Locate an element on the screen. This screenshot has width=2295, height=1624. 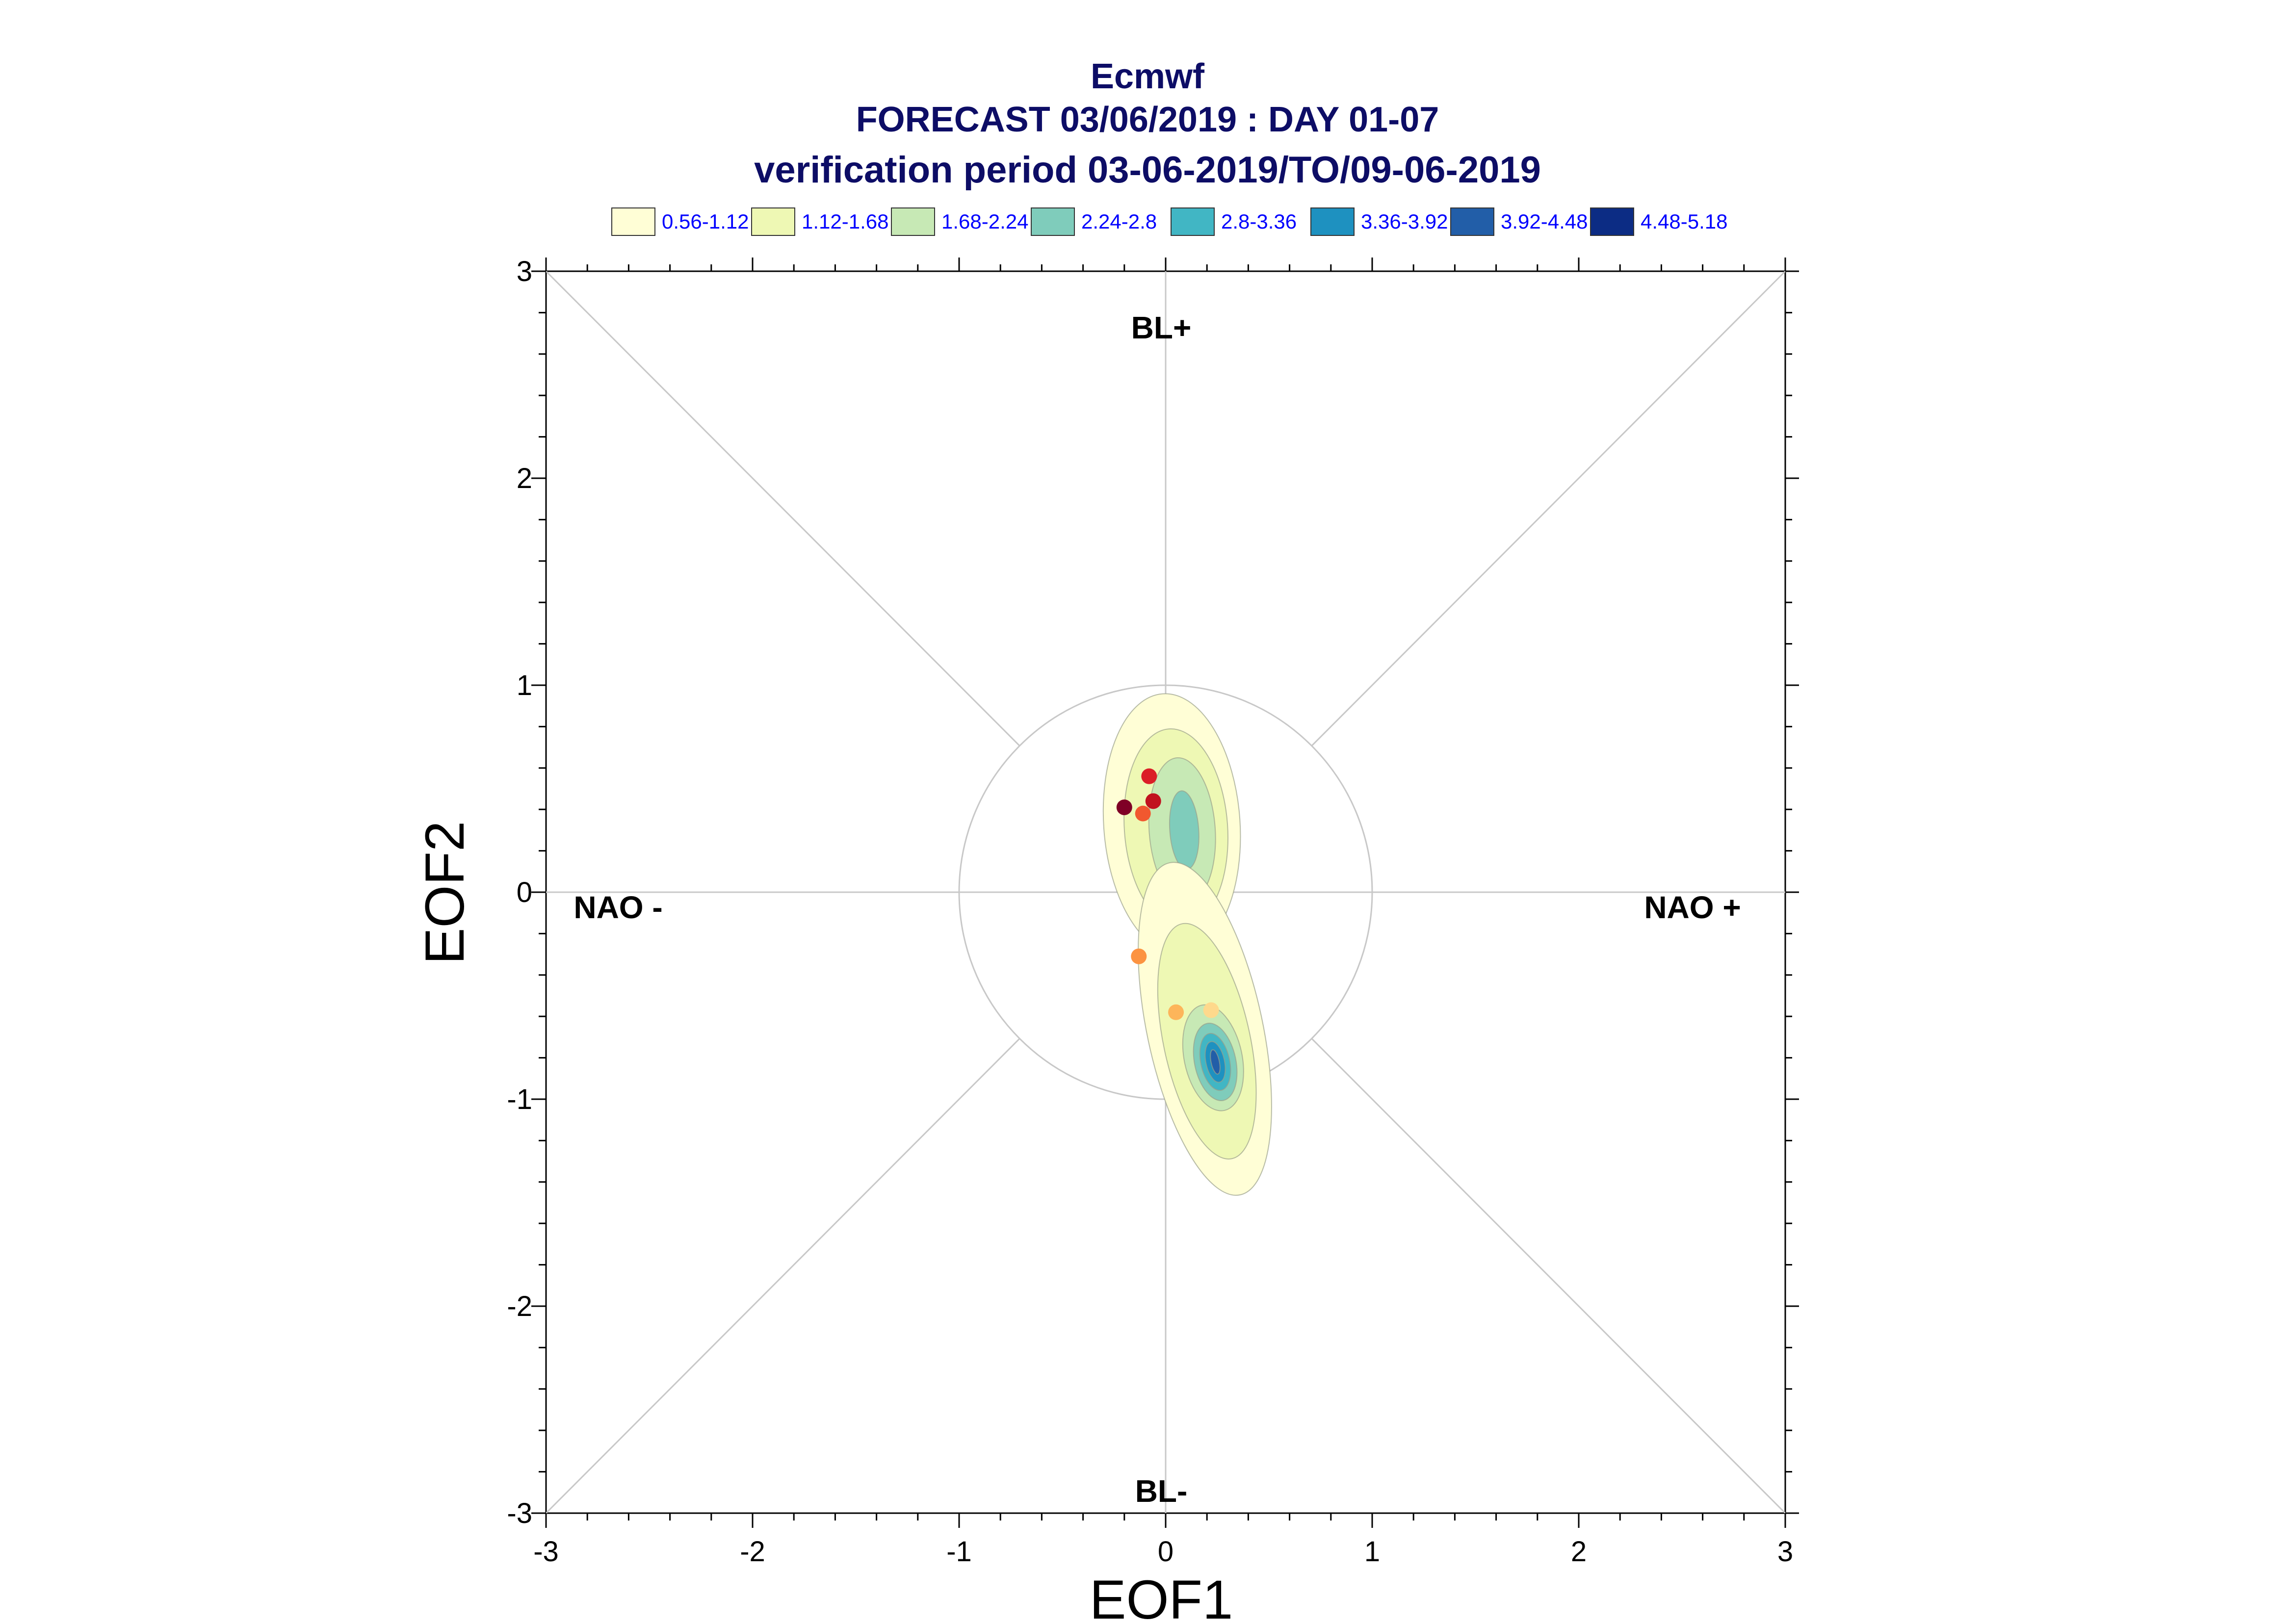
x-tick-label: -2 is located at coordinates (753, 1552).